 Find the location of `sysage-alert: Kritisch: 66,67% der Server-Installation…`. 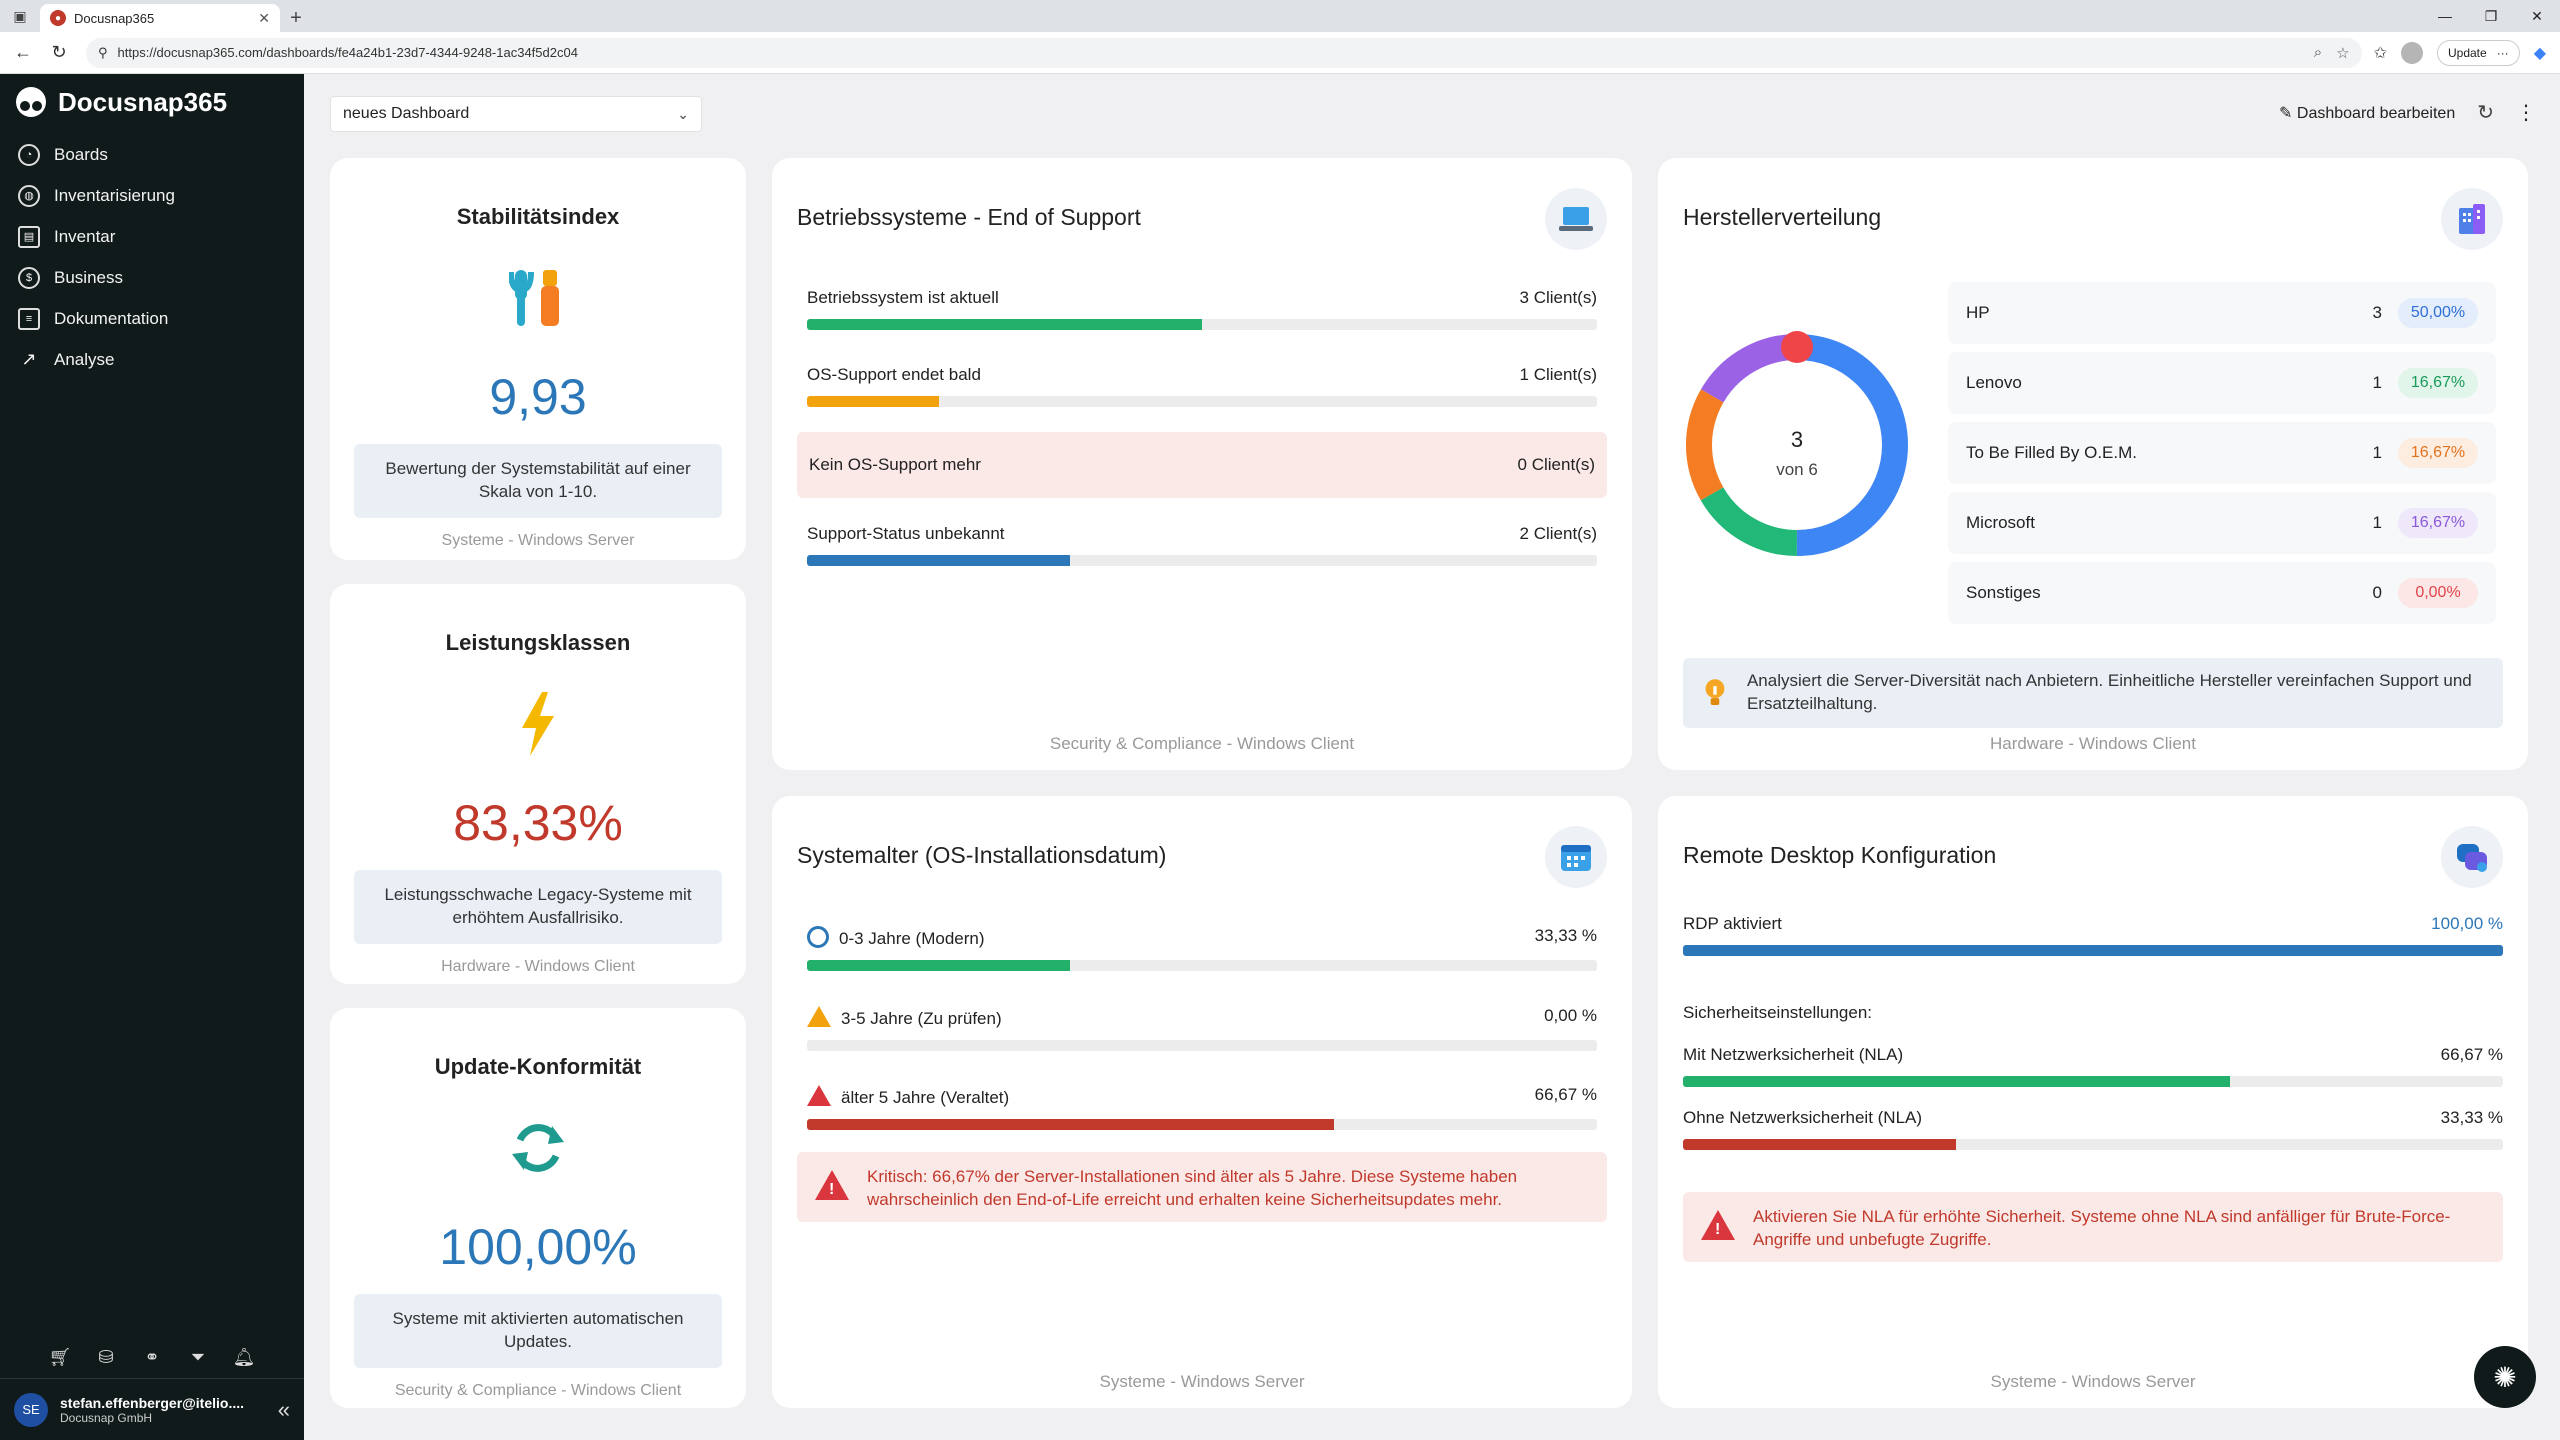

sysage-alert: Kritisch: 66,67% der Server-Installation… is located at coordinates (1202, 1187).